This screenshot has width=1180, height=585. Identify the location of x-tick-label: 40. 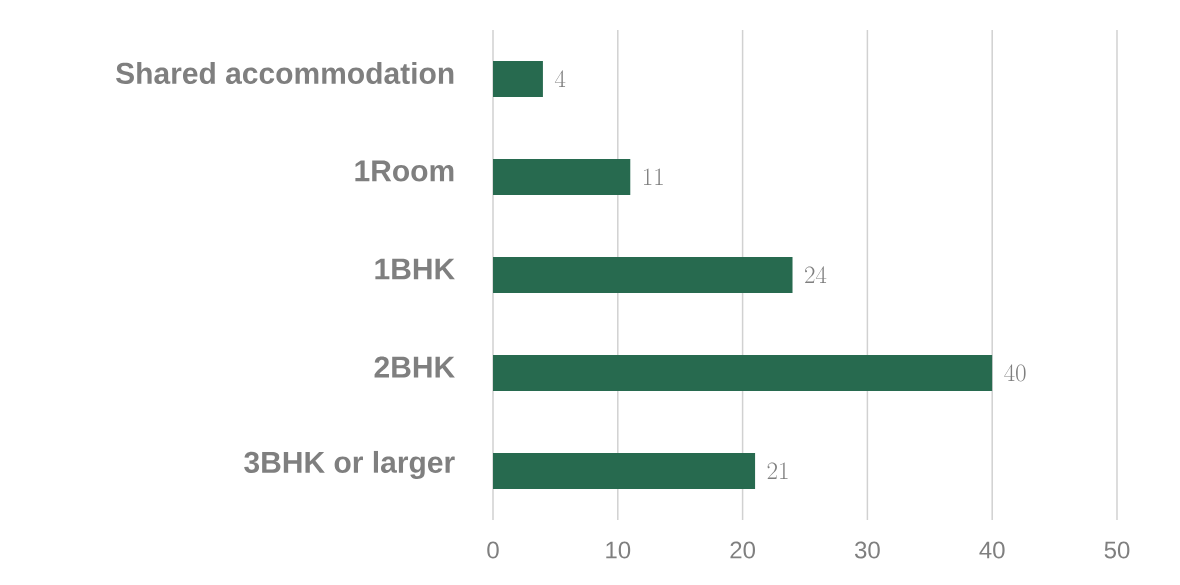
(992, 550).